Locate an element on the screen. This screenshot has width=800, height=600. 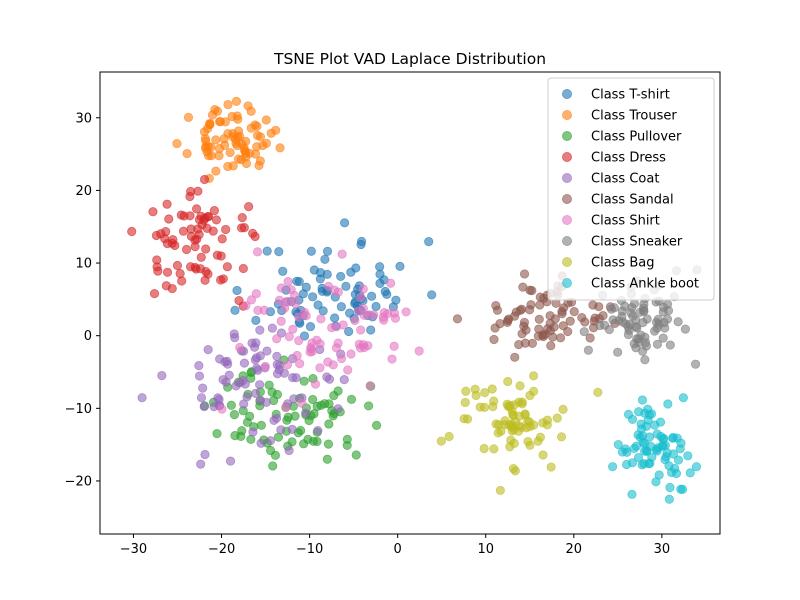
x-tick-label: 10 is located at coordinates (485, 549).